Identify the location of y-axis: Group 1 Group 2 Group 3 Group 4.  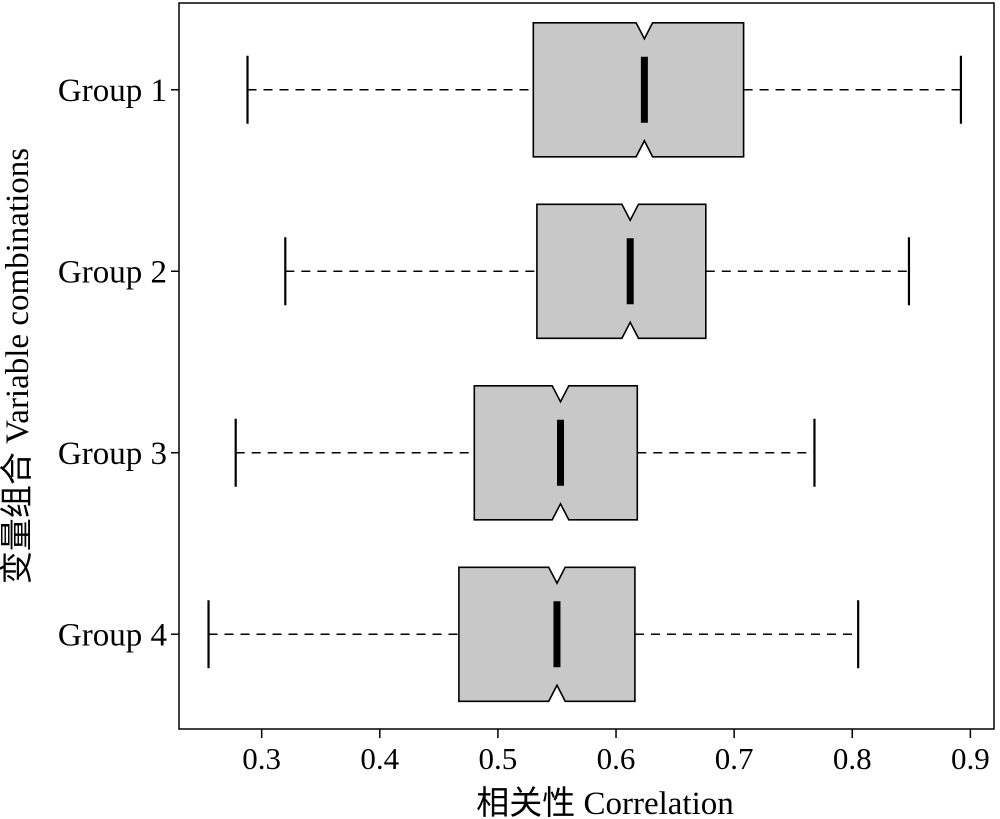
(118, 363).